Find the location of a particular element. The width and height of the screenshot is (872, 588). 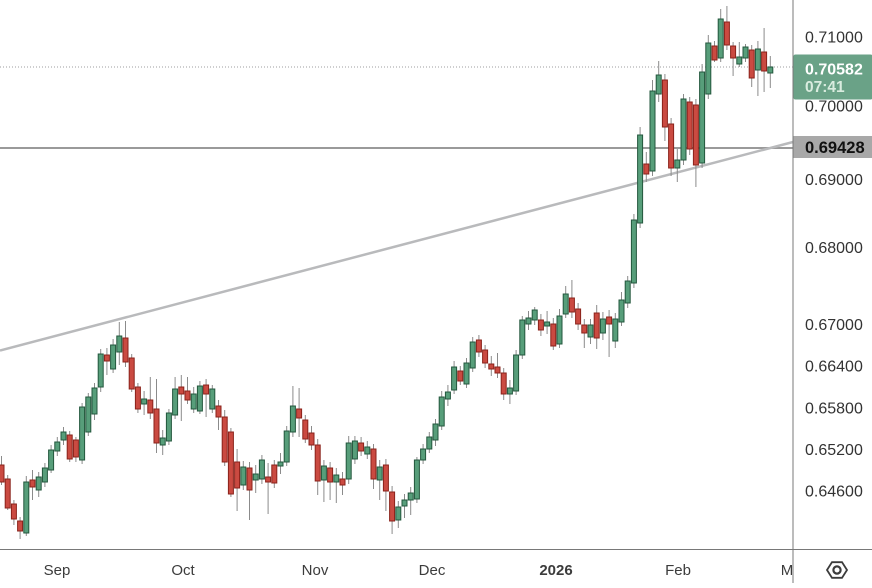

svg-text: 0.69000 is located at coordinates (834, 180).